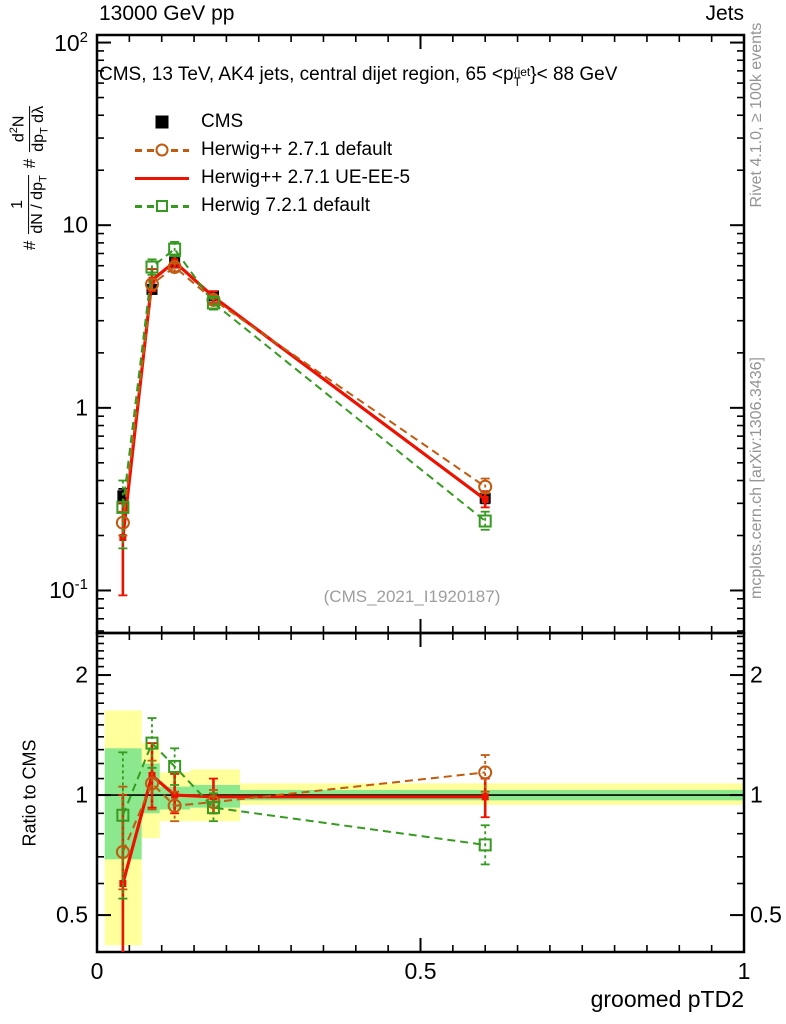 The image size is (786, 1024). What do you see at coordinates (29, 128) in the screenshot?
I see `ylabel-fraction: d2N dpT dλ` at bounding box center [29, 128].